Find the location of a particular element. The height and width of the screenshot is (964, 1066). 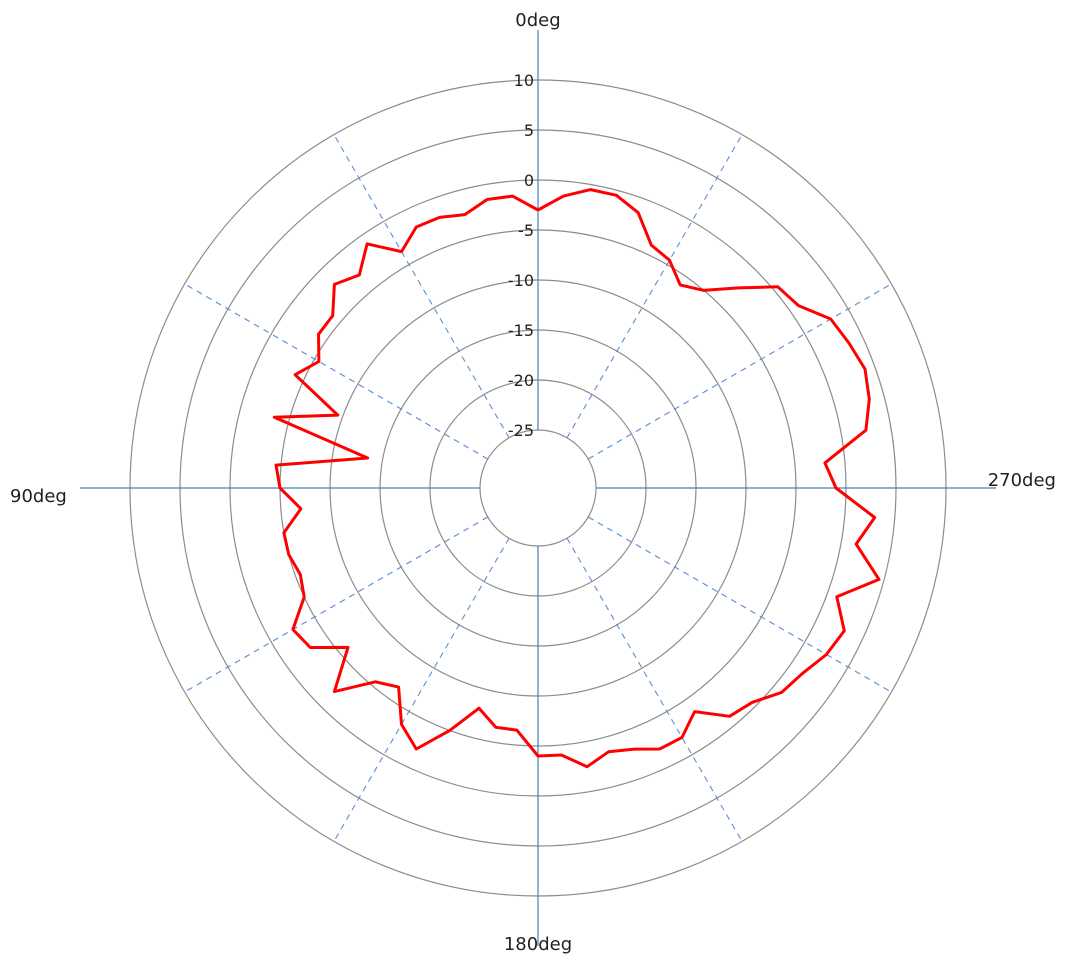

radial-tick-label: -25 is located at coordinates (521, 430).